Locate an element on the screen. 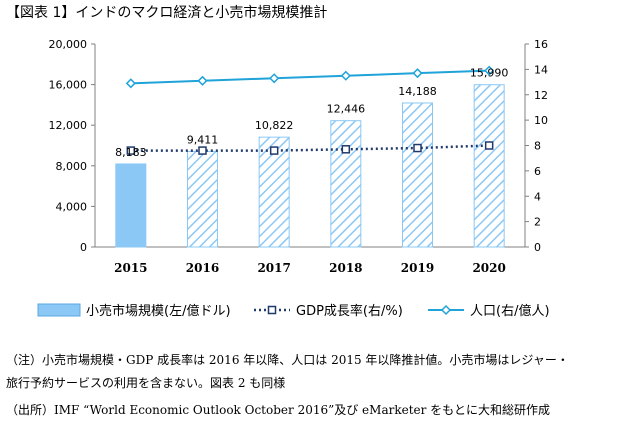 The width and height of the screenshot is (634, 433). bar-data-label: 10,822 is located at coordinates (274, 125).